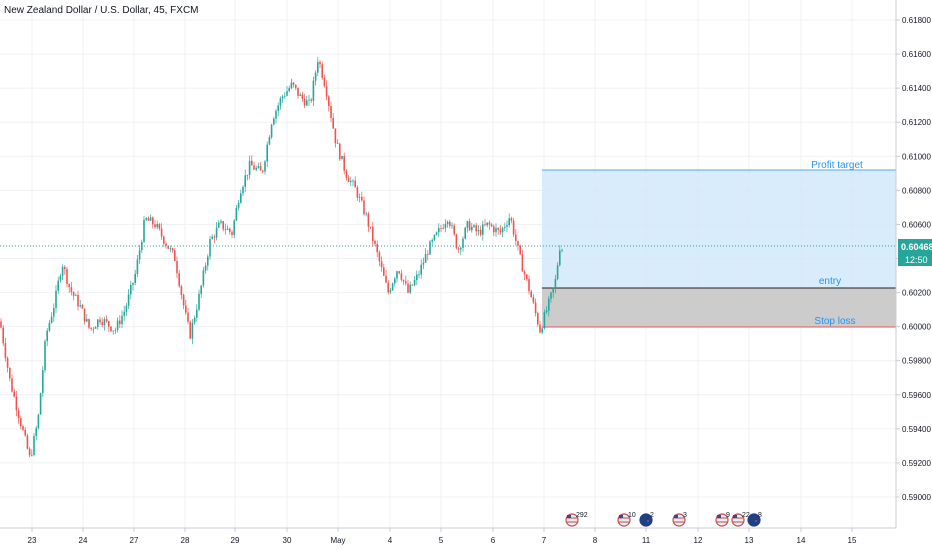 The image size is (932, 550). I want to click on price-tick-label: 0.59800, so click(916, 361).